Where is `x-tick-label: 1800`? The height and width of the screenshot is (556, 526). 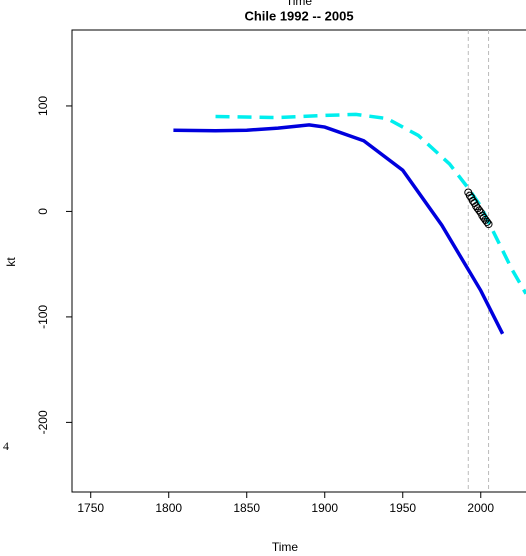
x-tick-label: 1800 is located at coordinates (168, 508).